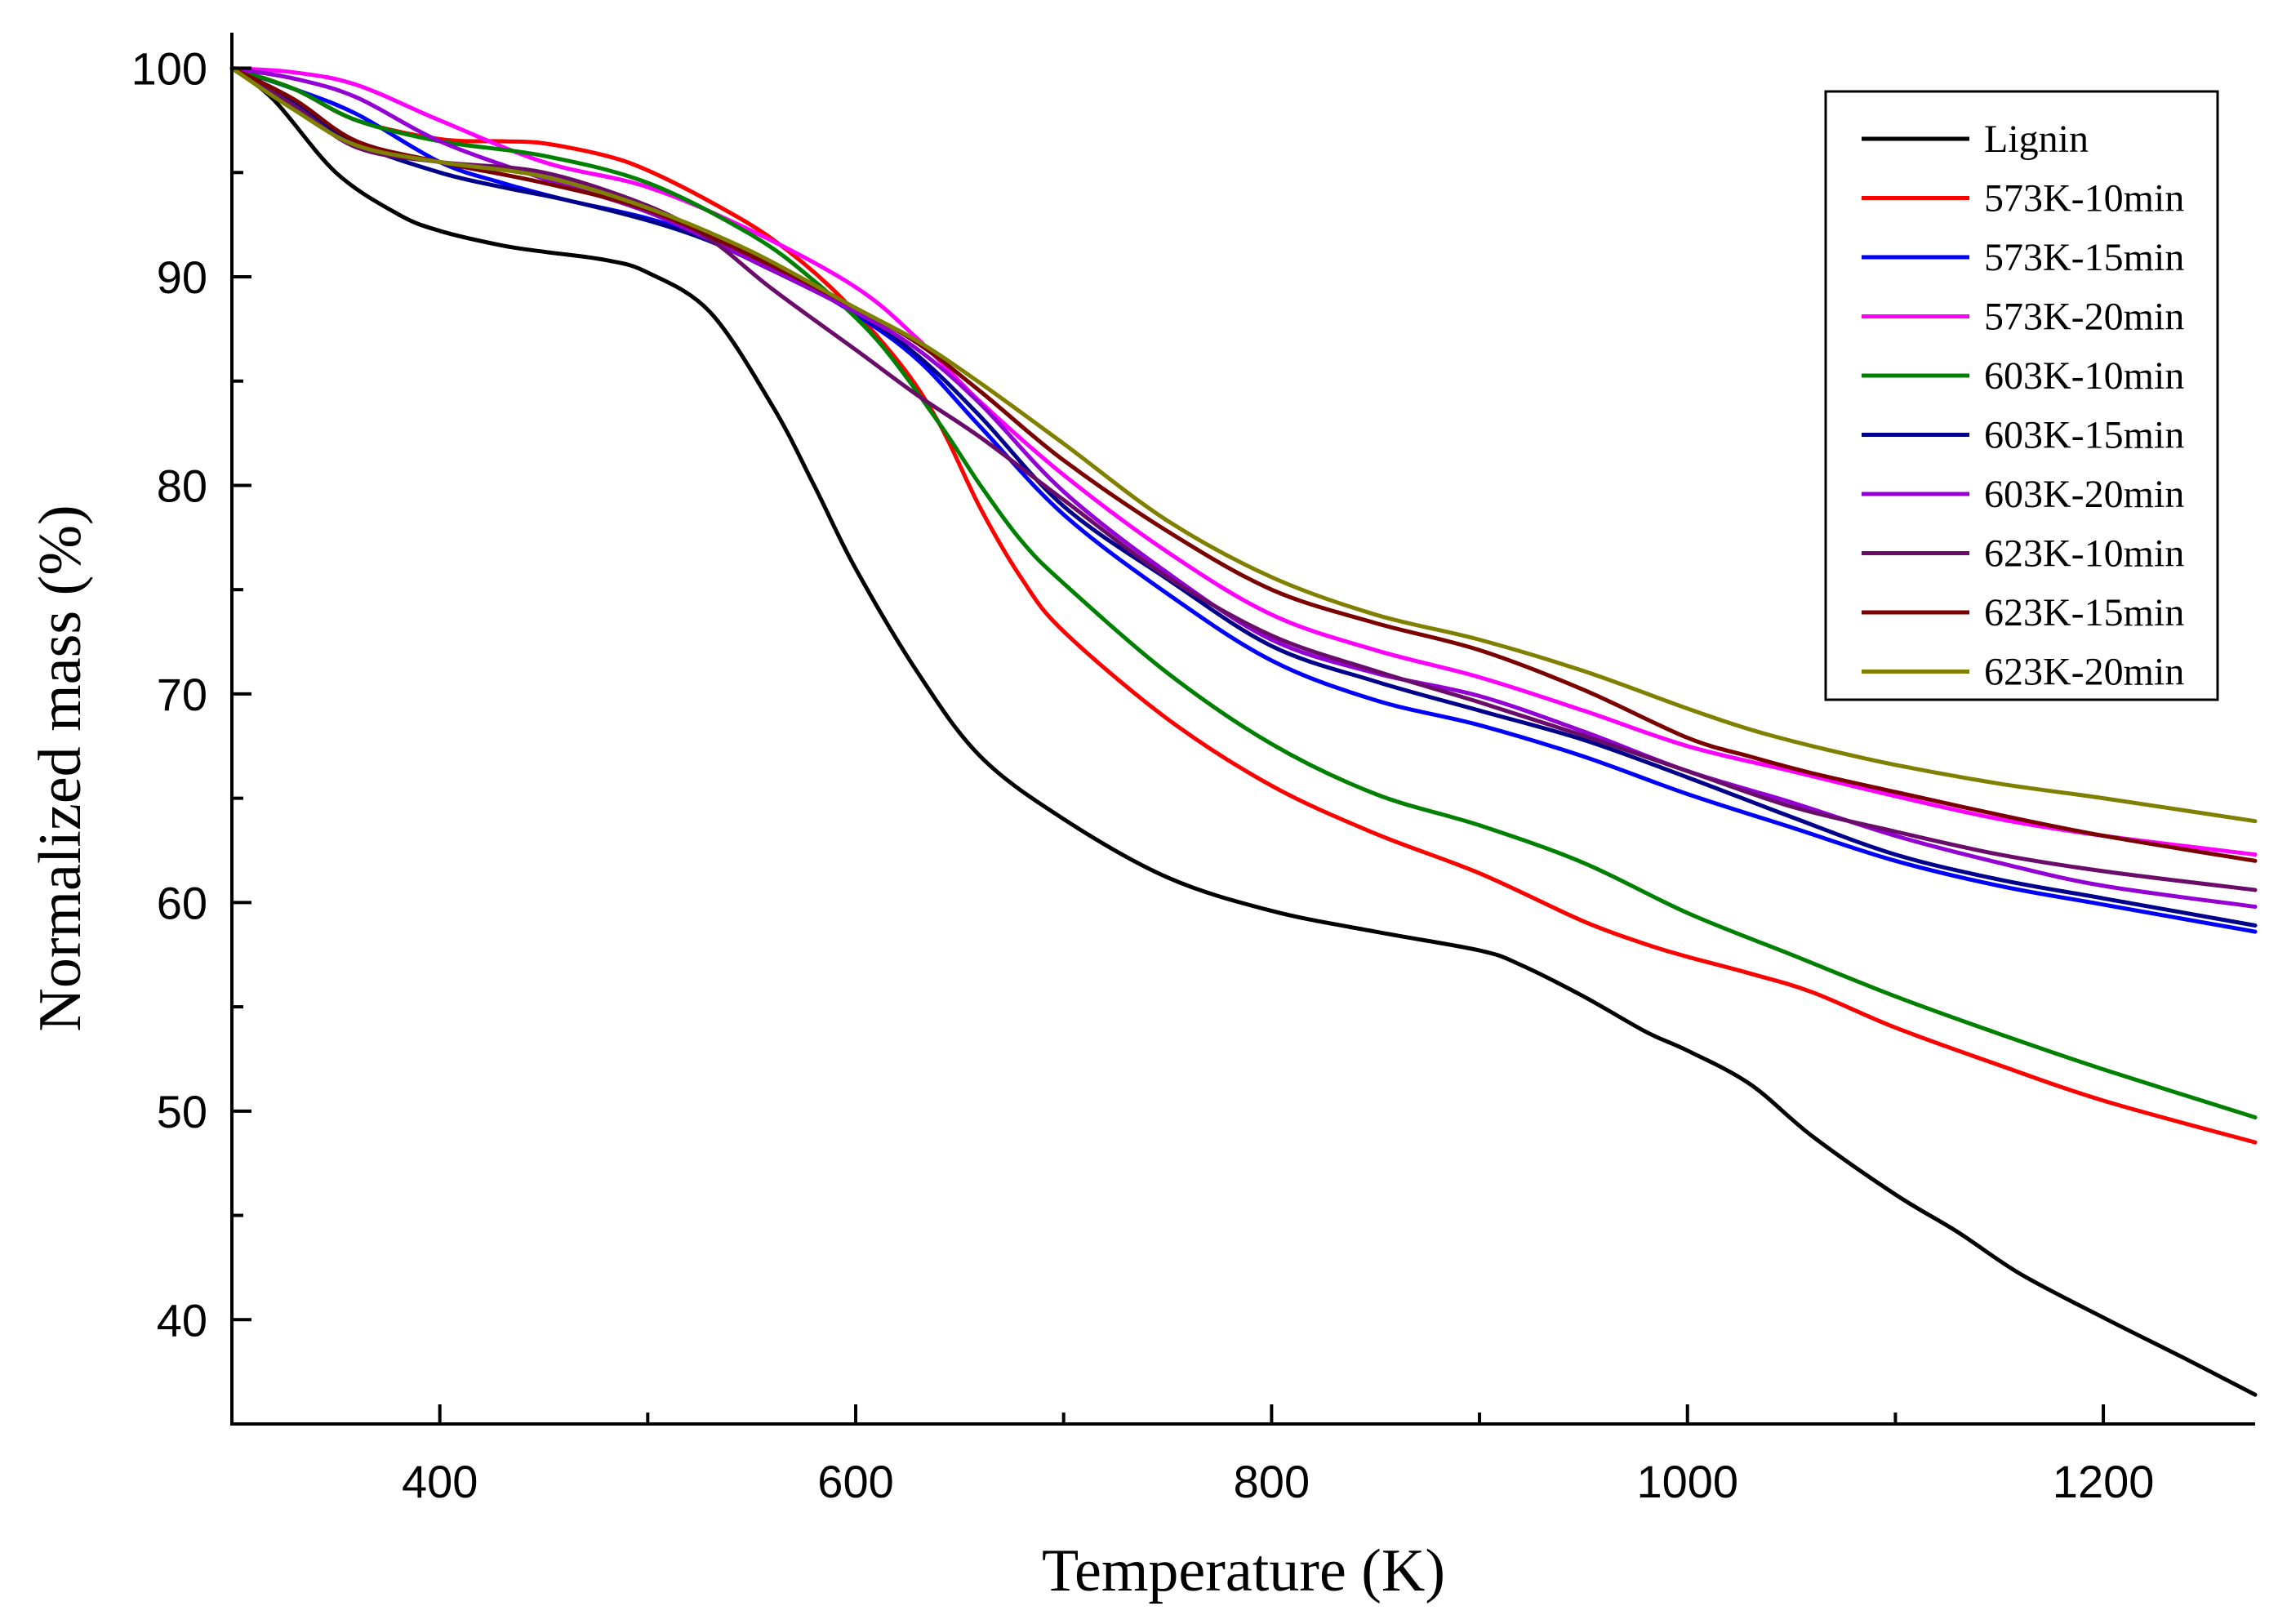  I want to click on y-tick-label: 50, so click(182, 1111).